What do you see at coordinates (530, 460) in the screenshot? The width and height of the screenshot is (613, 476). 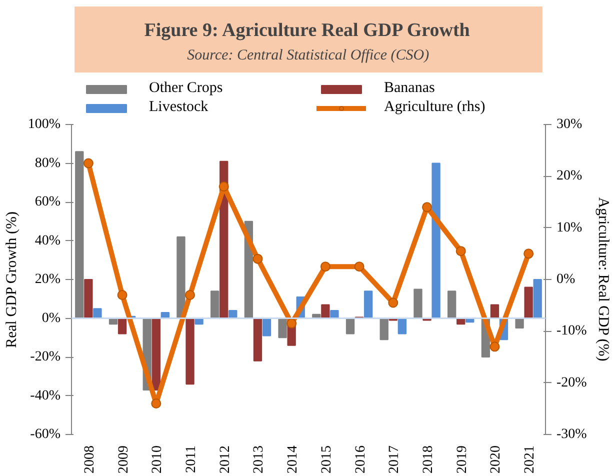 I see `x-tick-label: 2021` at bounding box center [530, 460].